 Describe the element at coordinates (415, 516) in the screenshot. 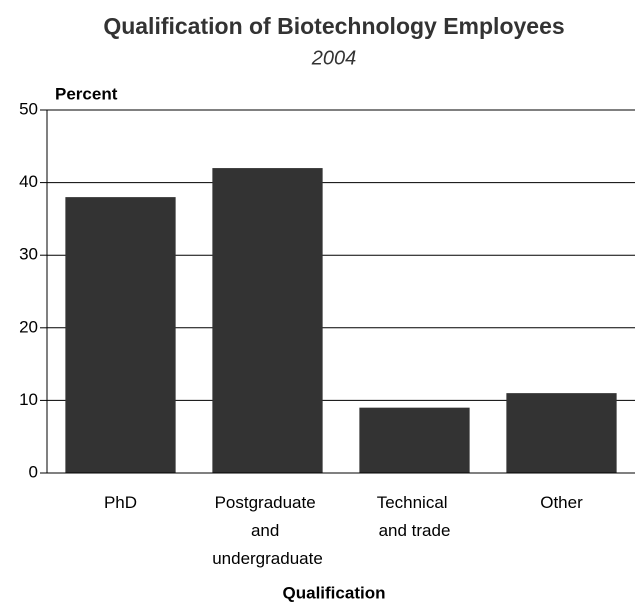

I see `x-tick-label: Technical and trade` at that location.